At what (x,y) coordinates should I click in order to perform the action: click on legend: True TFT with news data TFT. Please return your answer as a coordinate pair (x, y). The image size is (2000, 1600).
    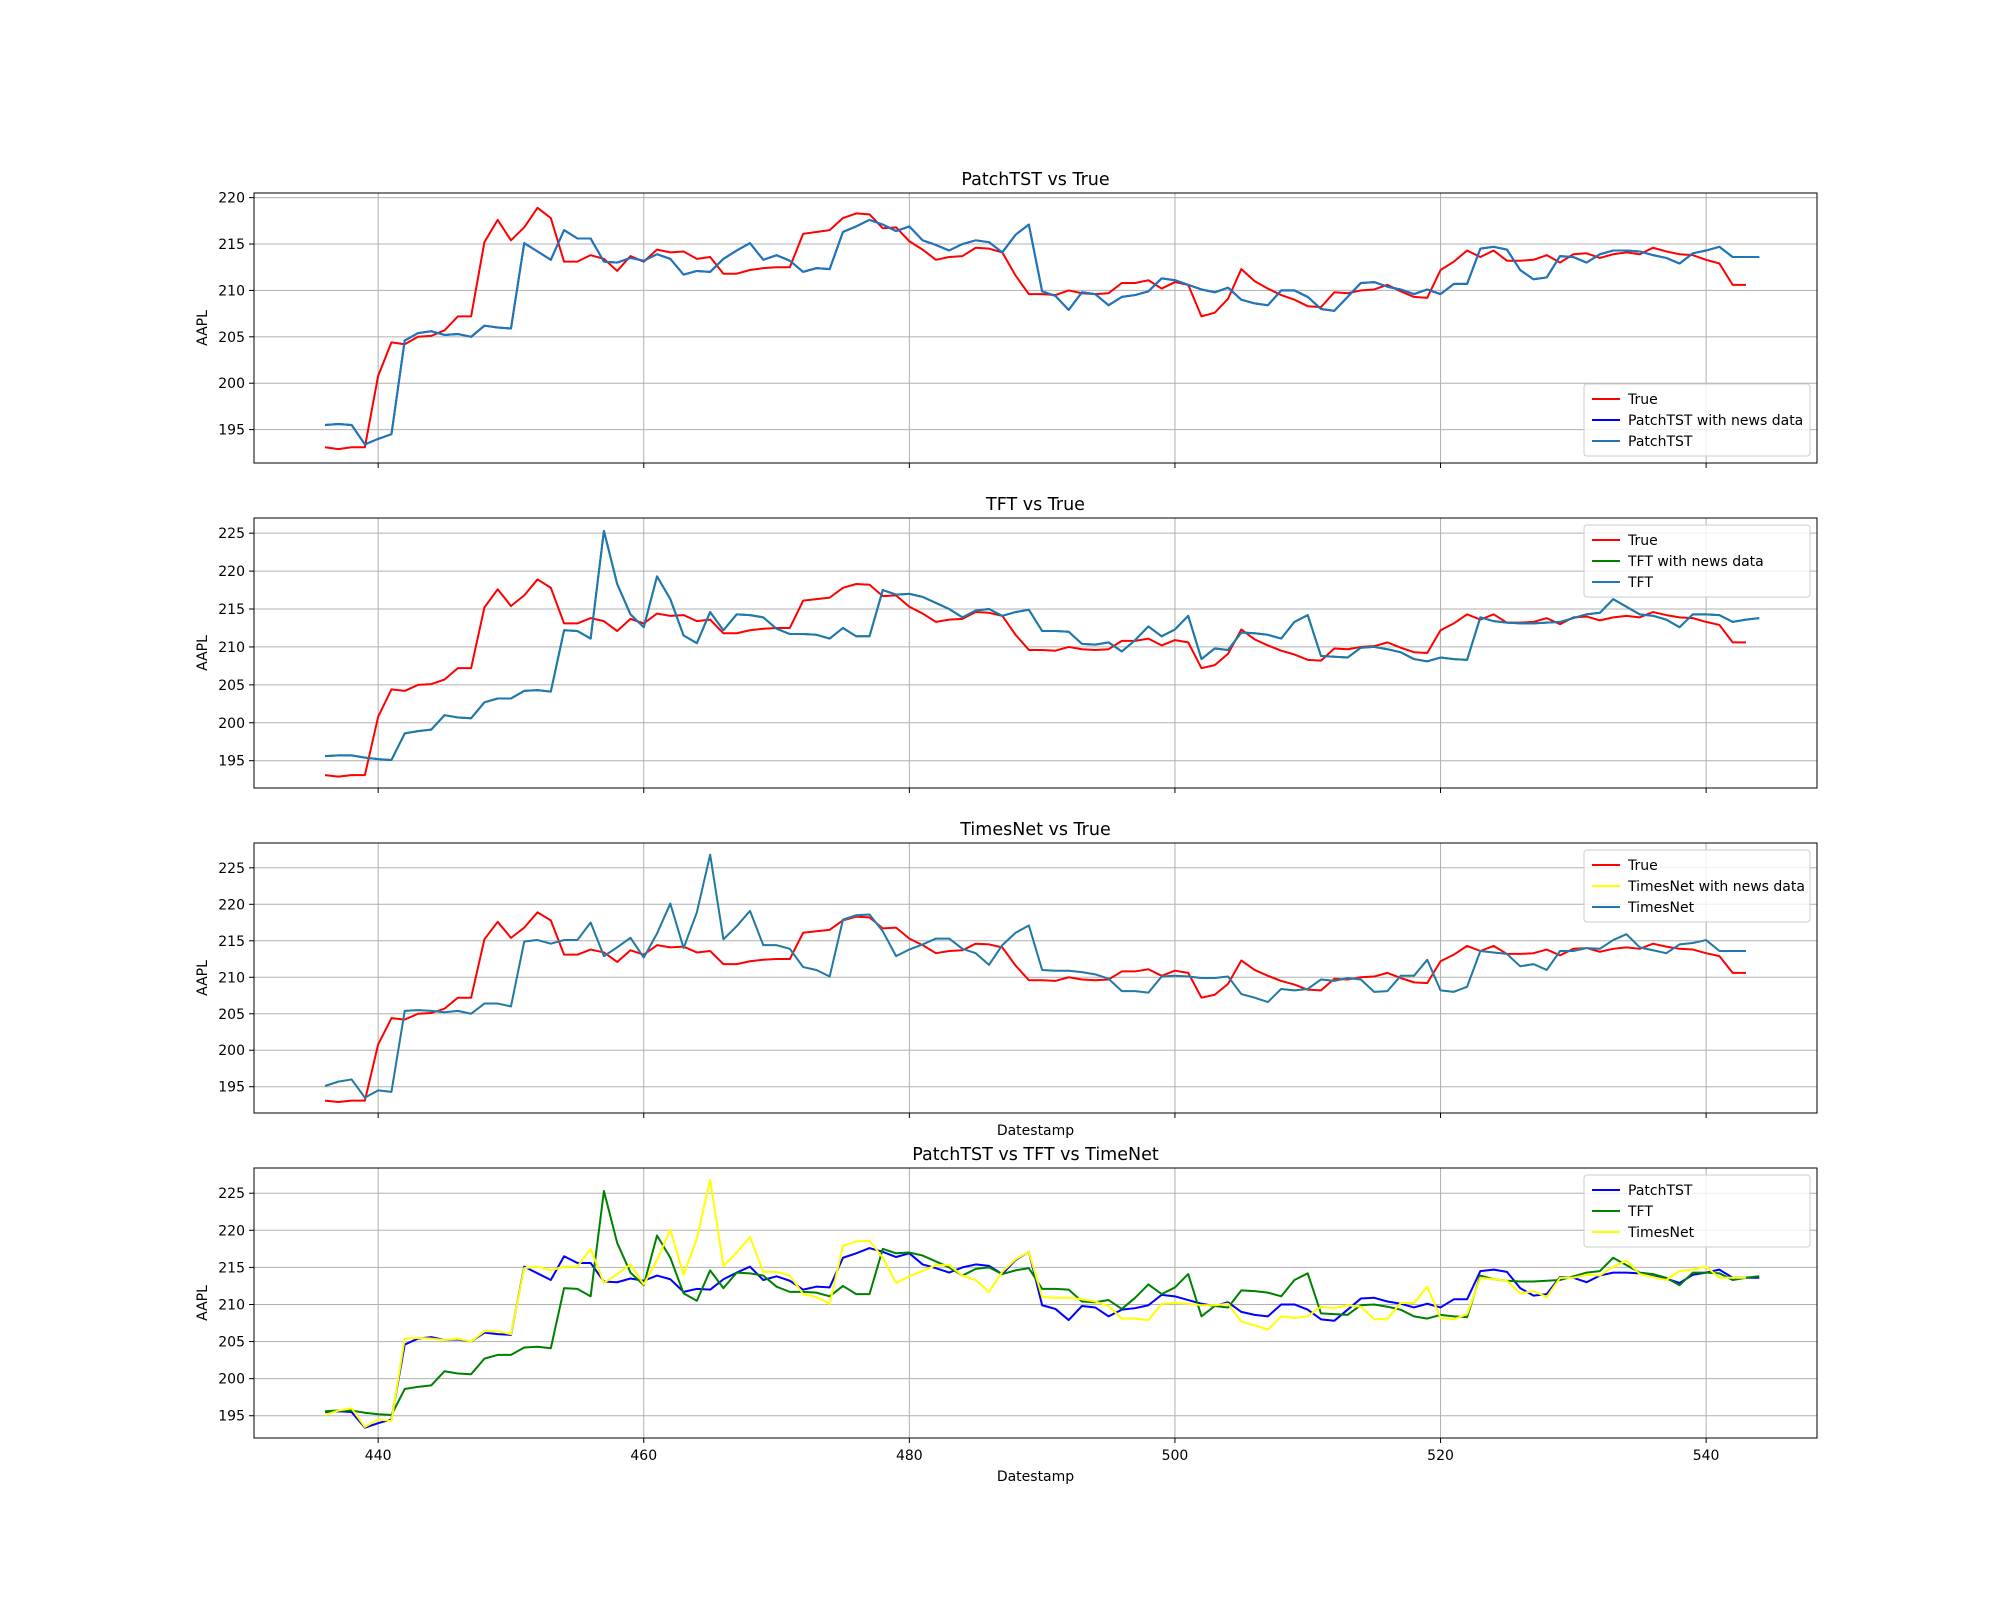
    Looking at the image, I should click on (1697, 561).